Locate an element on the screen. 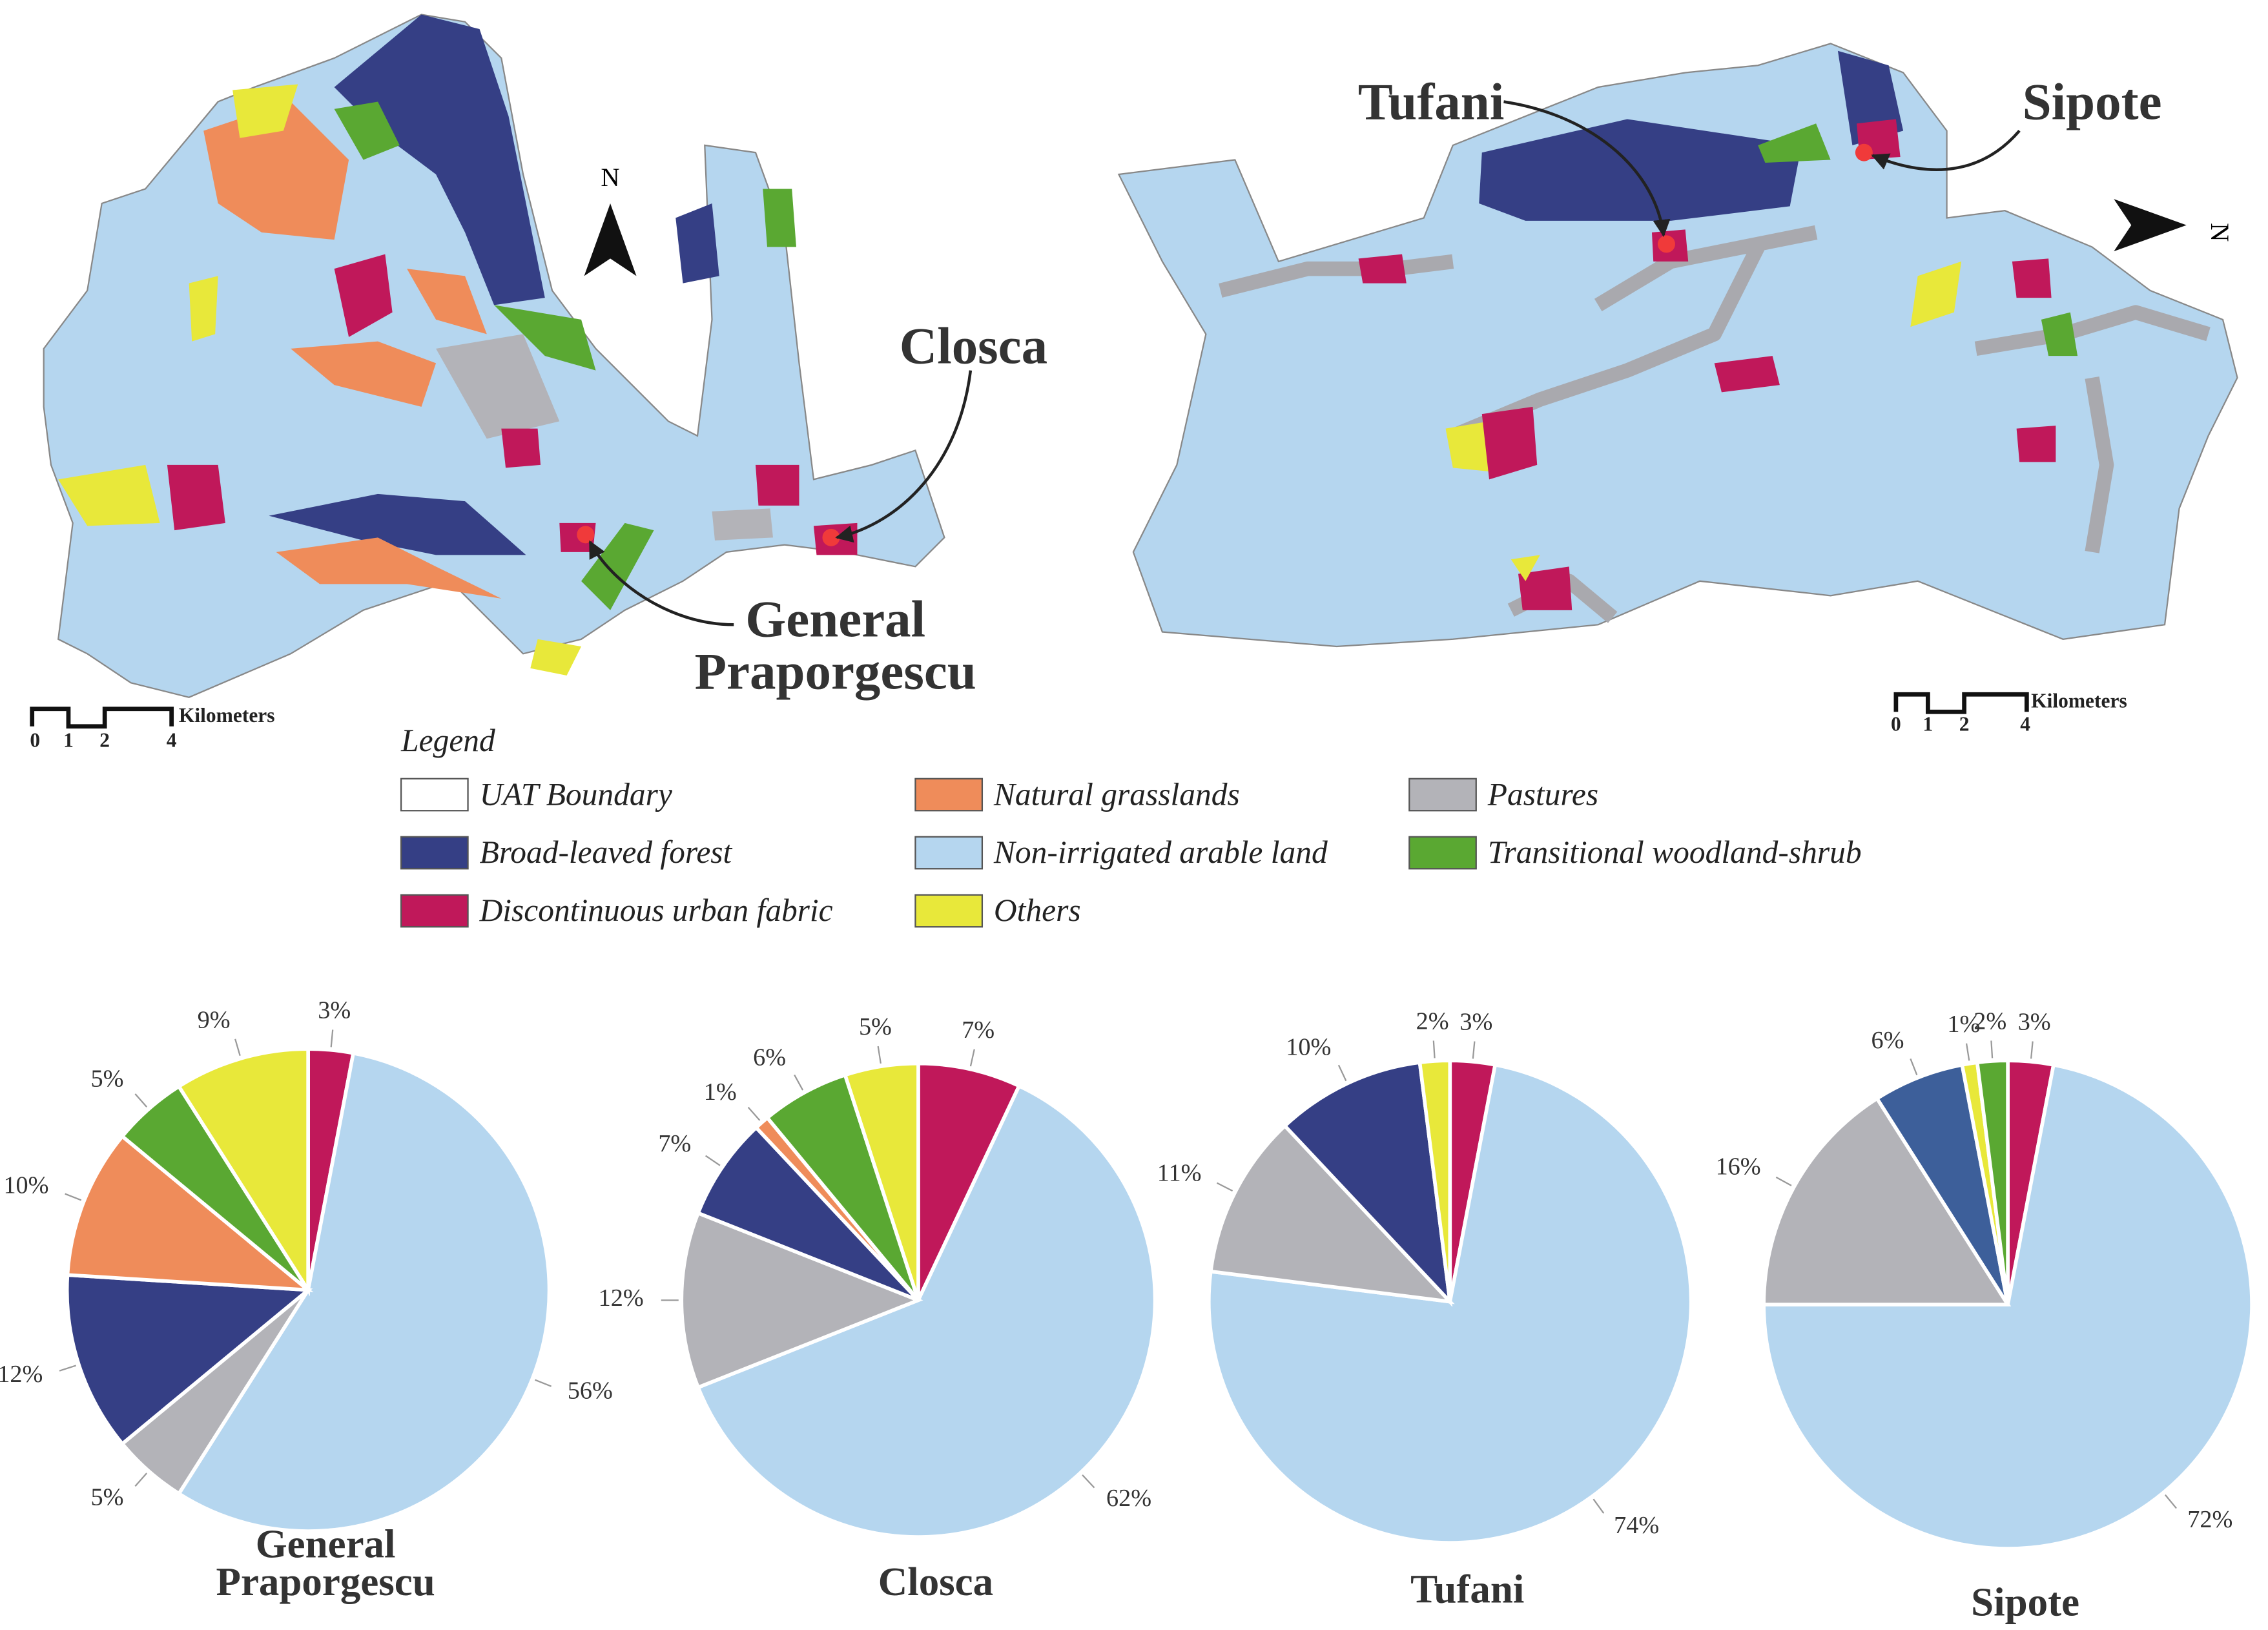  legend-label: Others is located at coordinates (1037, 910).